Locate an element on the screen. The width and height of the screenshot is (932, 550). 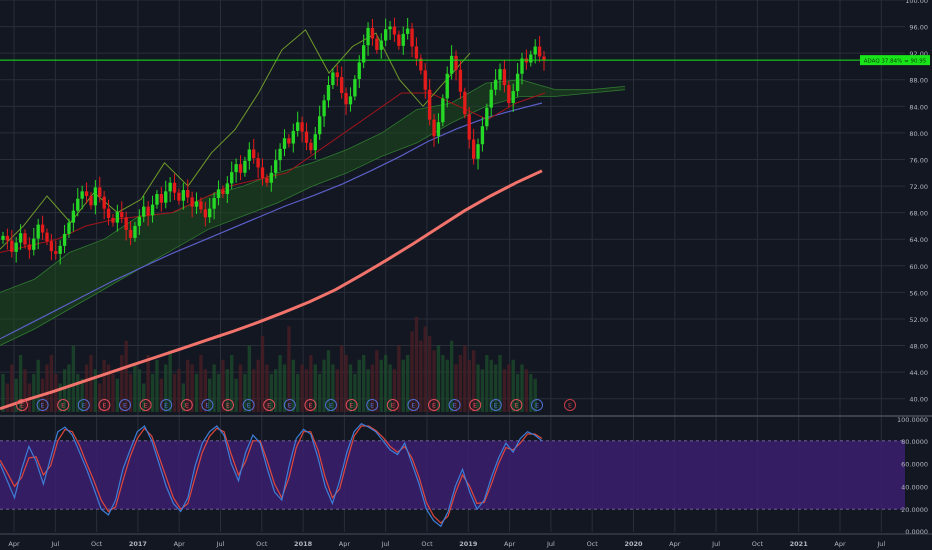
current-price-badge: ADAQ 37.84% = 90.95 is located at coordinates (465, 60).